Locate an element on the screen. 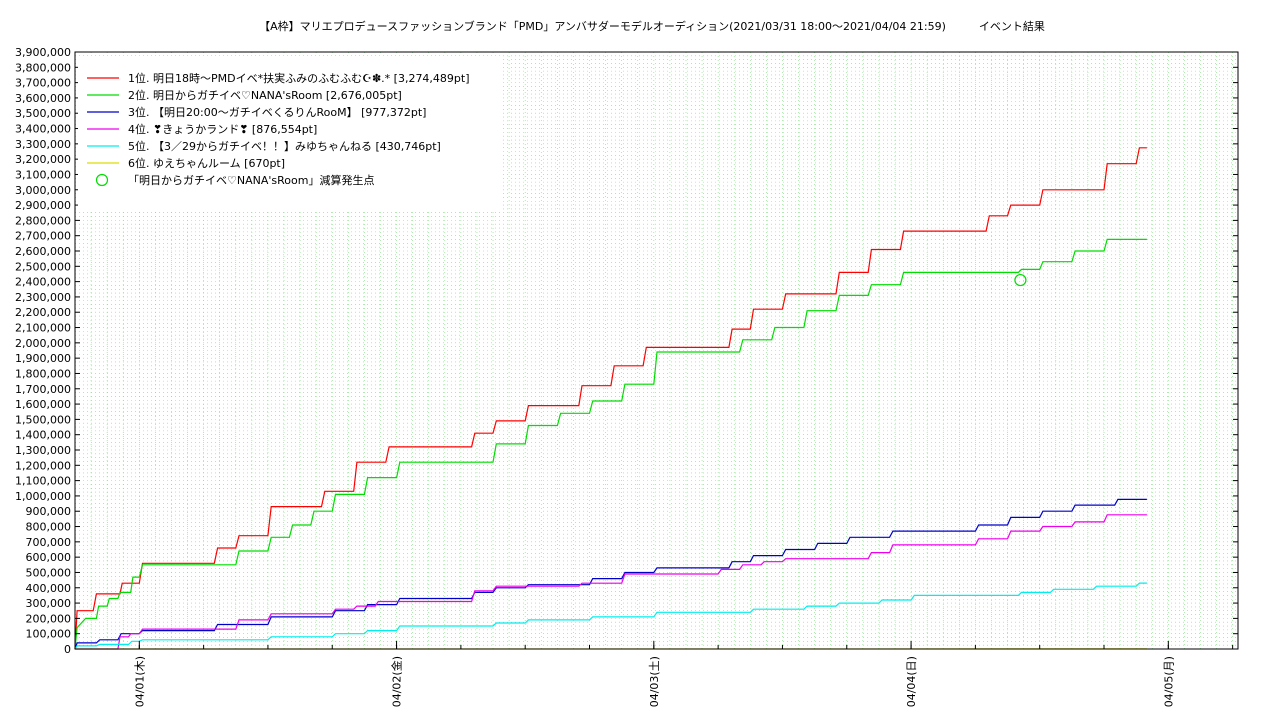 This screenshot has height=720, width=1280. y-tick-label: 1,100,000 is located at coordinates (43, 481).